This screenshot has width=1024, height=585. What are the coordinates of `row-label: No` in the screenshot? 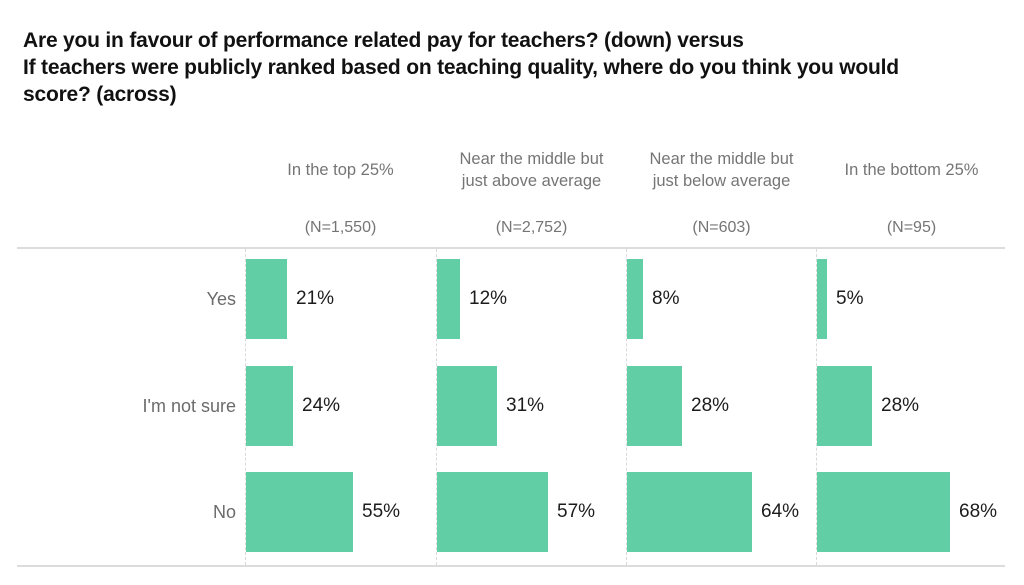 It's located at (224, 512).